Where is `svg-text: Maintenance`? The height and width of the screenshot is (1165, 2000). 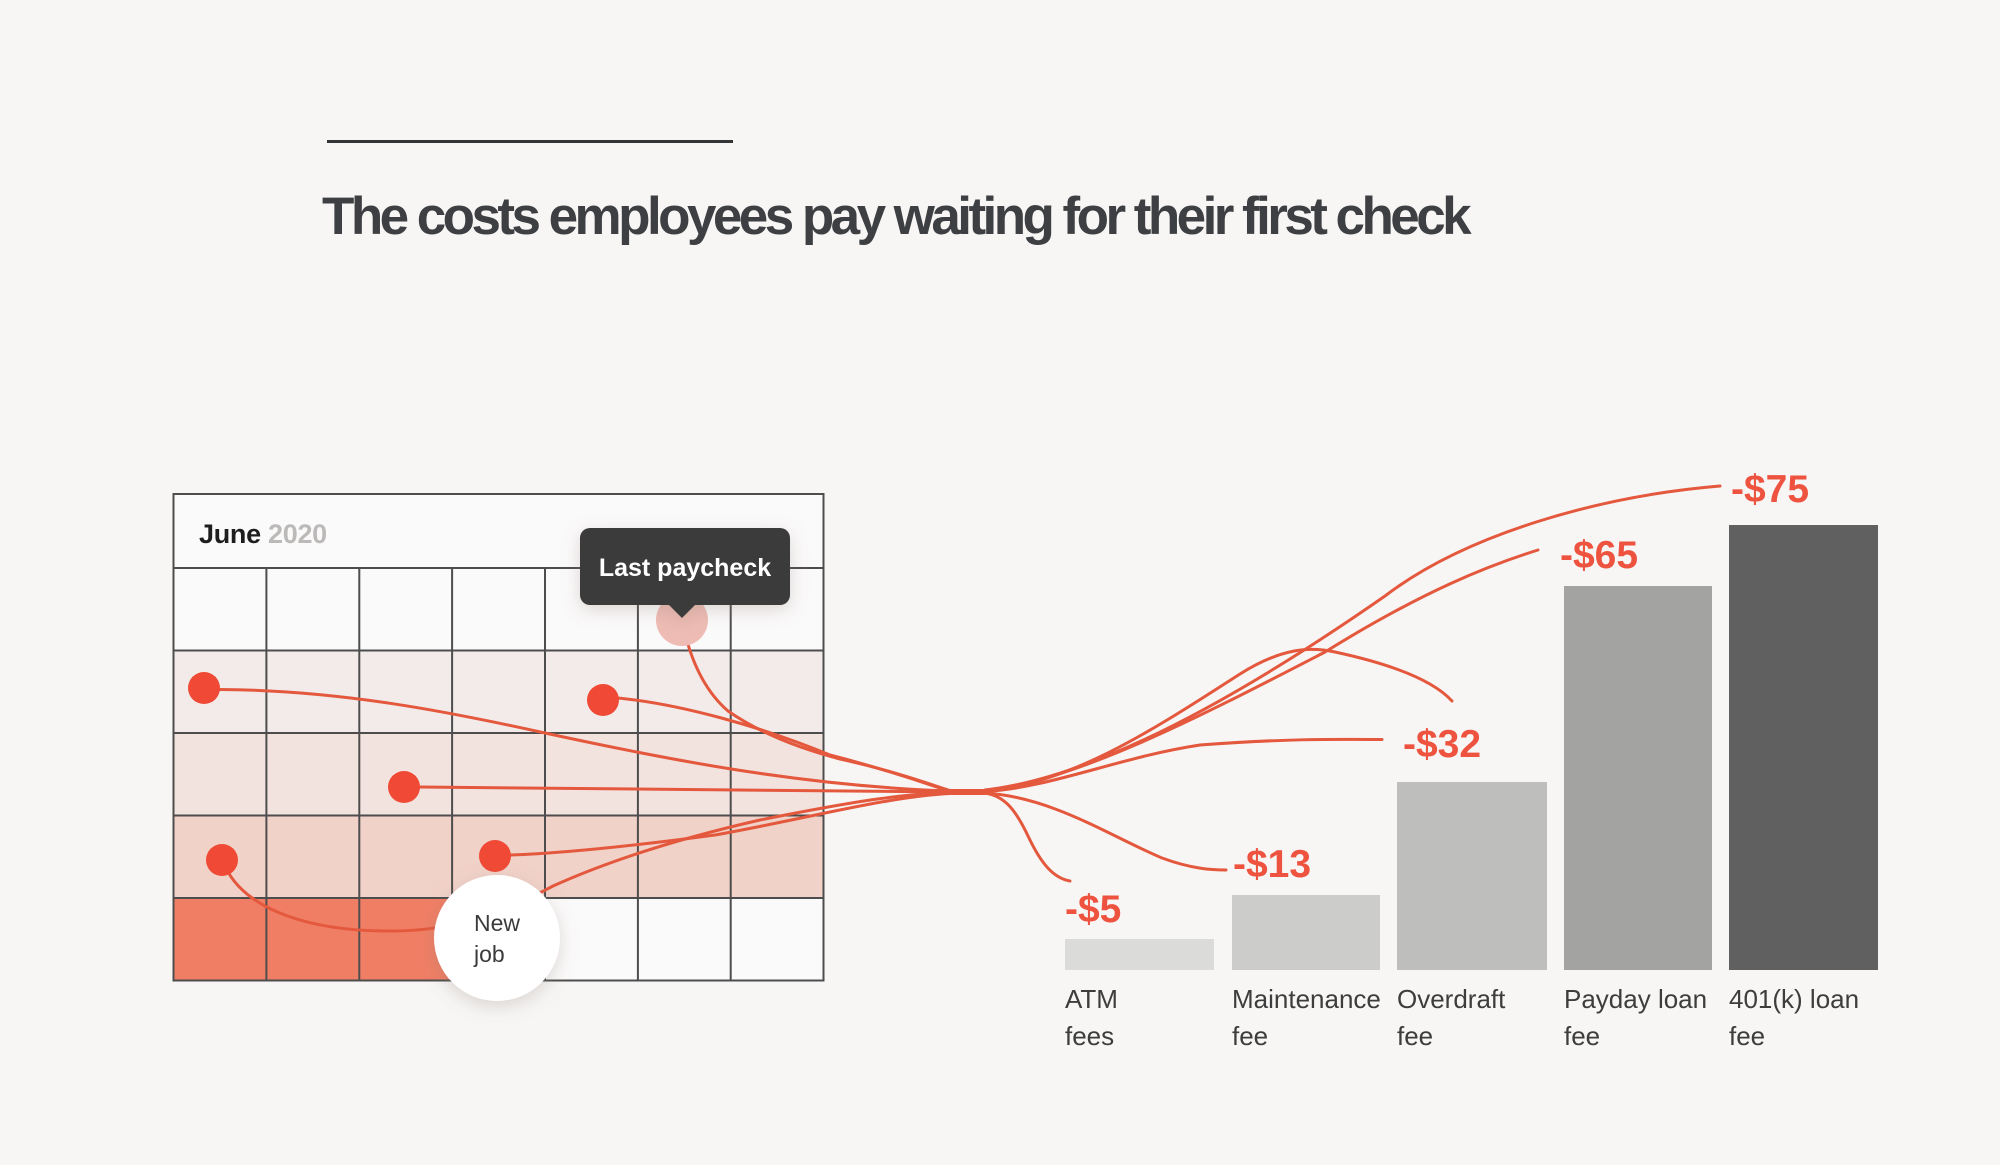
svg-text: Maintenance is located at coordinates (1306, 999).